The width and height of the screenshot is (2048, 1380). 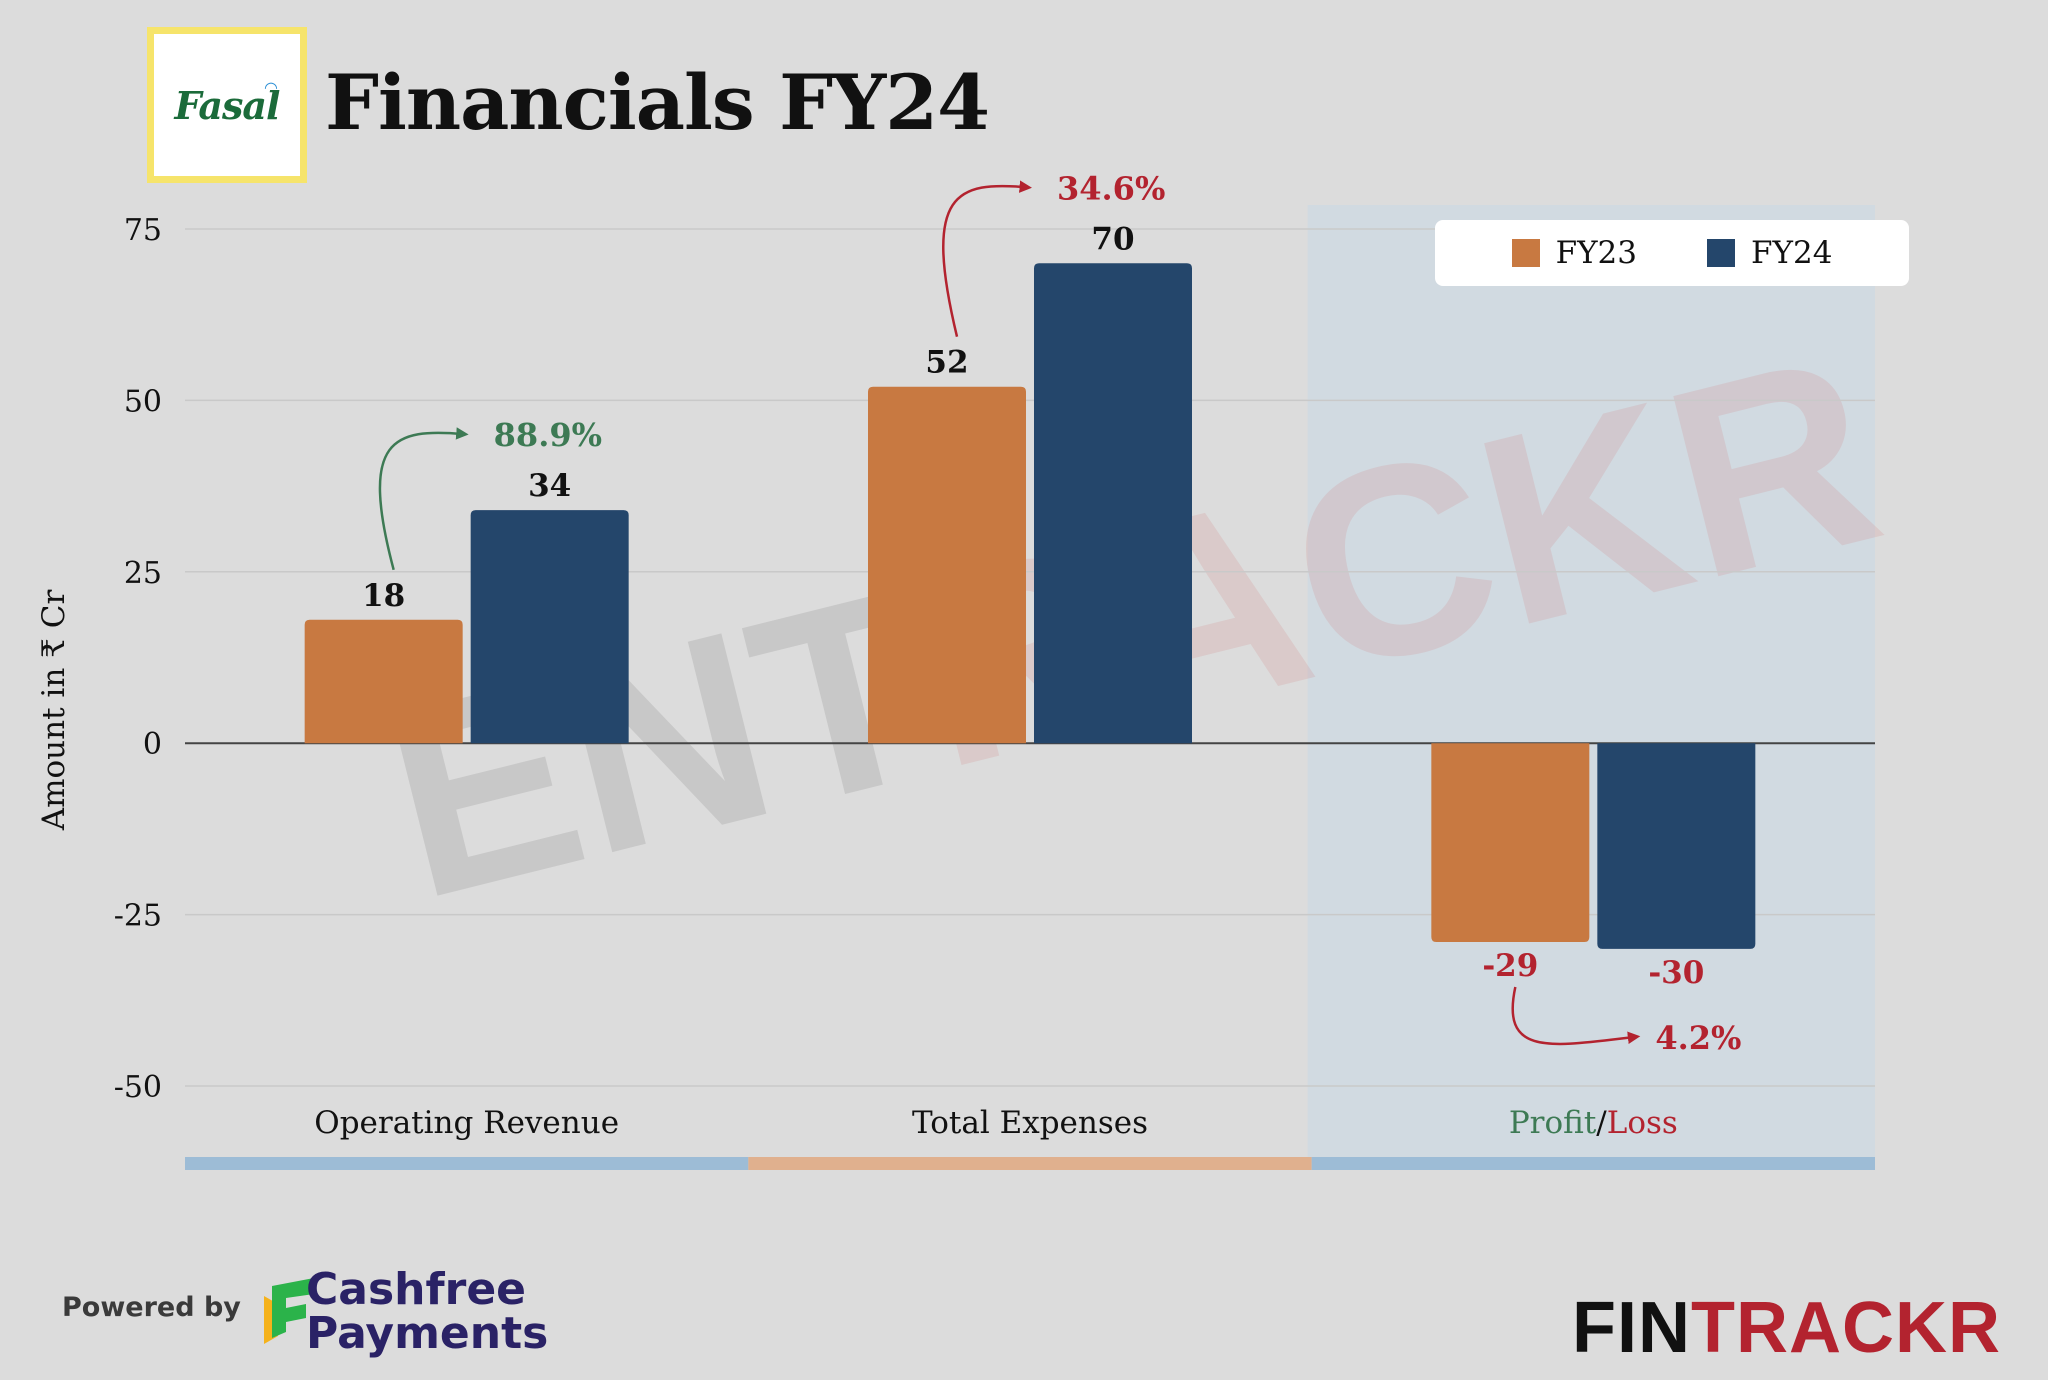 What do you see at coordinates (152, 744) in the screenshot?
I see `y-tick-label: 0` at bounding box center [152, 744].